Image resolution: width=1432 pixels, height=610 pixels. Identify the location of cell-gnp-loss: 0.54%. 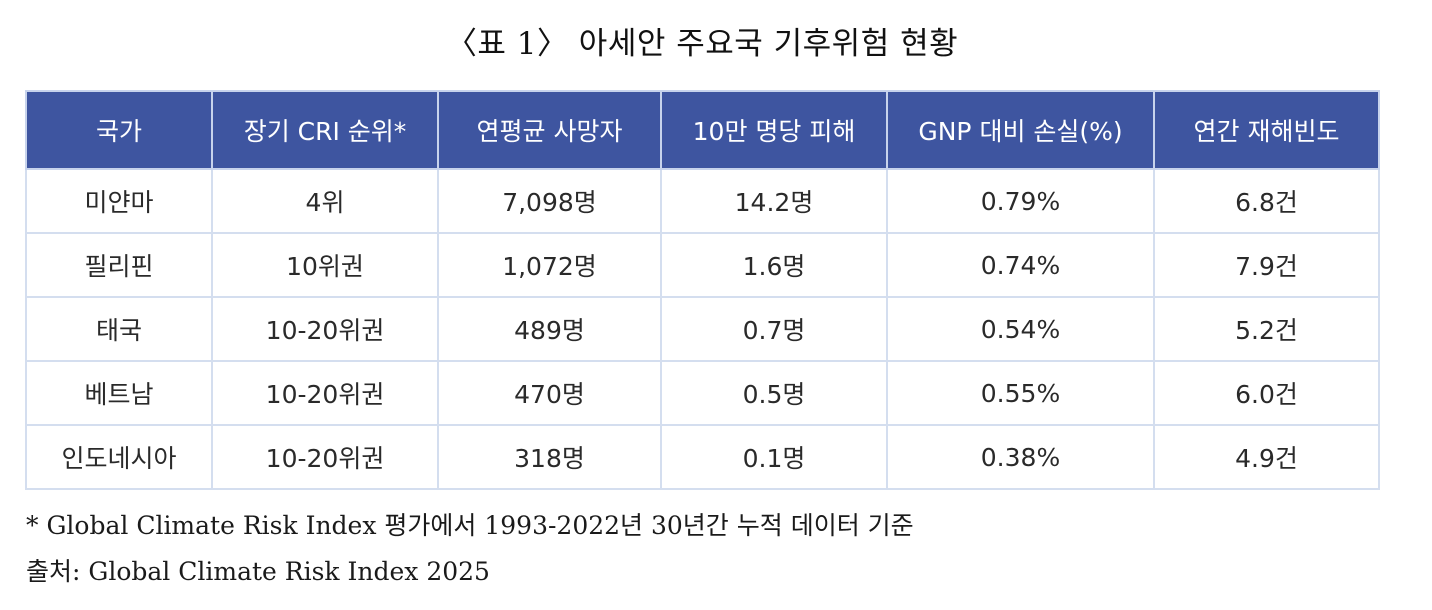
(1020, 329).